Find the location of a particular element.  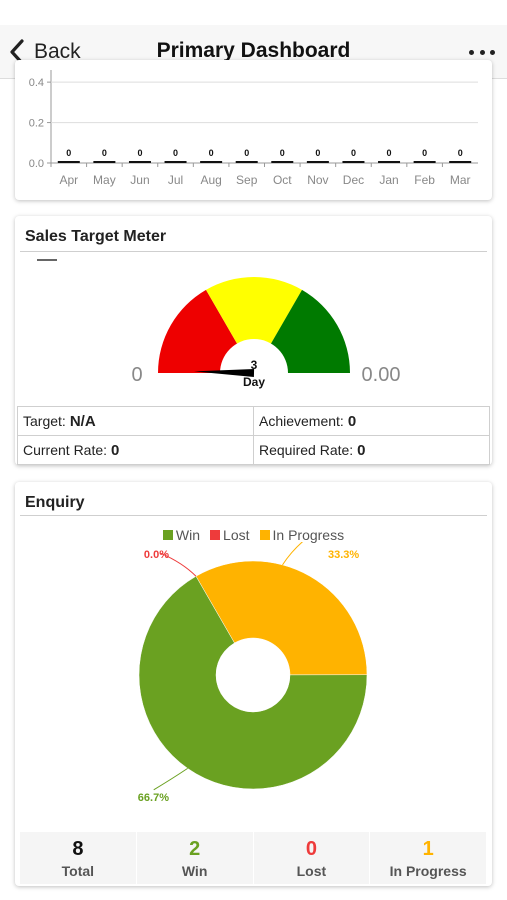

legend-item-in-progress: In Progress is located at coordinates (302, 535).